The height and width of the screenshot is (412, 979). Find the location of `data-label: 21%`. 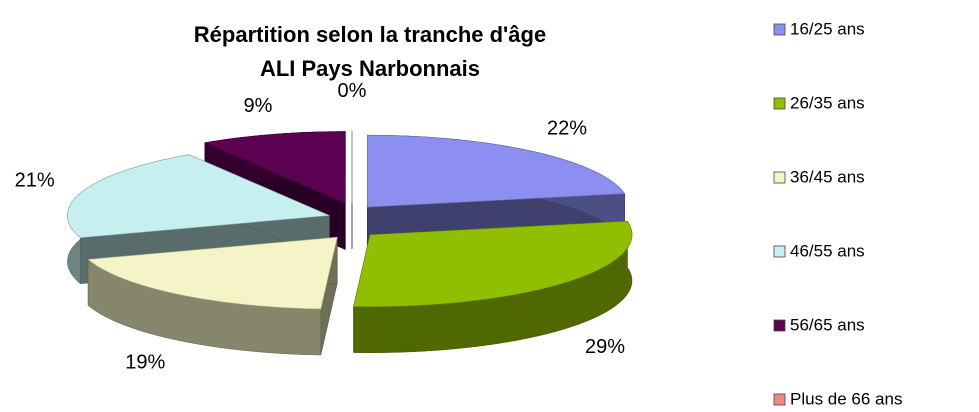

data-label: 21% is located at coordinates (35, 181).